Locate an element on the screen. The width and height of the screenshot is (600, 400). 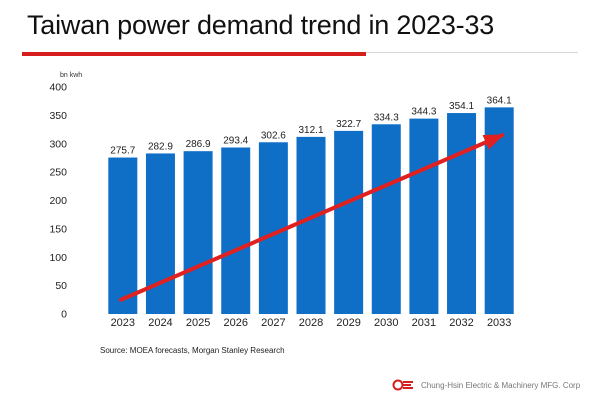
bar-value-label: 344.3 is located at coordinates (423, 112).